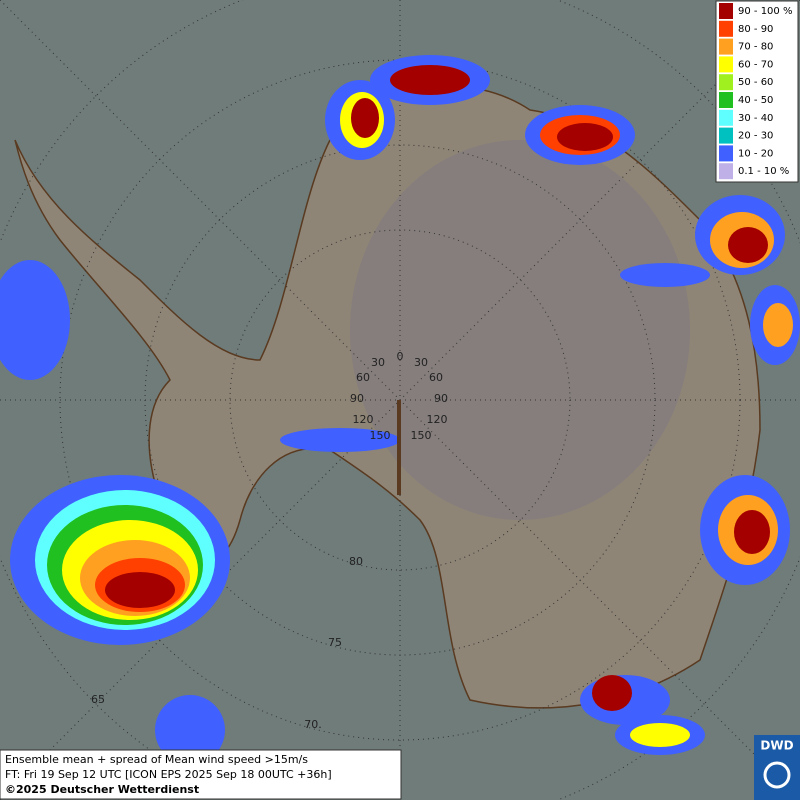 The height and width of the screenshot is (804, 800). What do you see at coordinates (356, 561) in the screenshot?
I see `graticule-label: 80` at bounding box center [356, 561].